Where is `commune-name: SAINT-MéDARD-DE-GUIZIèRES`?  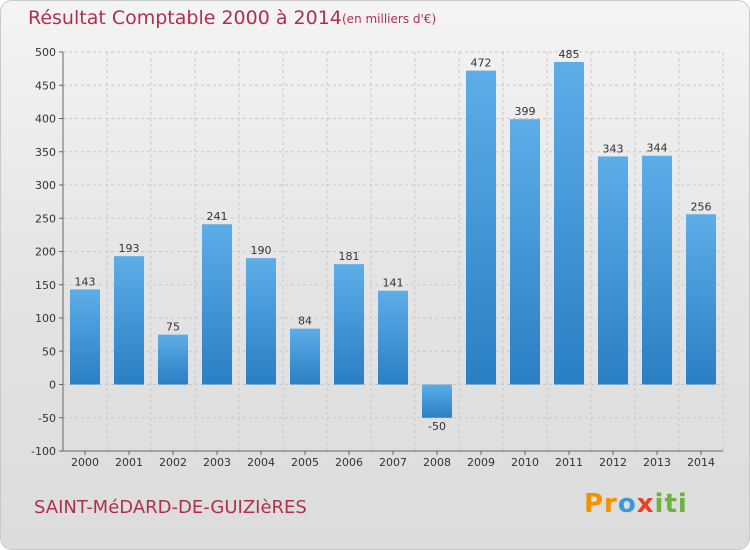 commune-name: SAINT-MéDARD-DE-GUIZIèRES is located at coordinates (170, 507).